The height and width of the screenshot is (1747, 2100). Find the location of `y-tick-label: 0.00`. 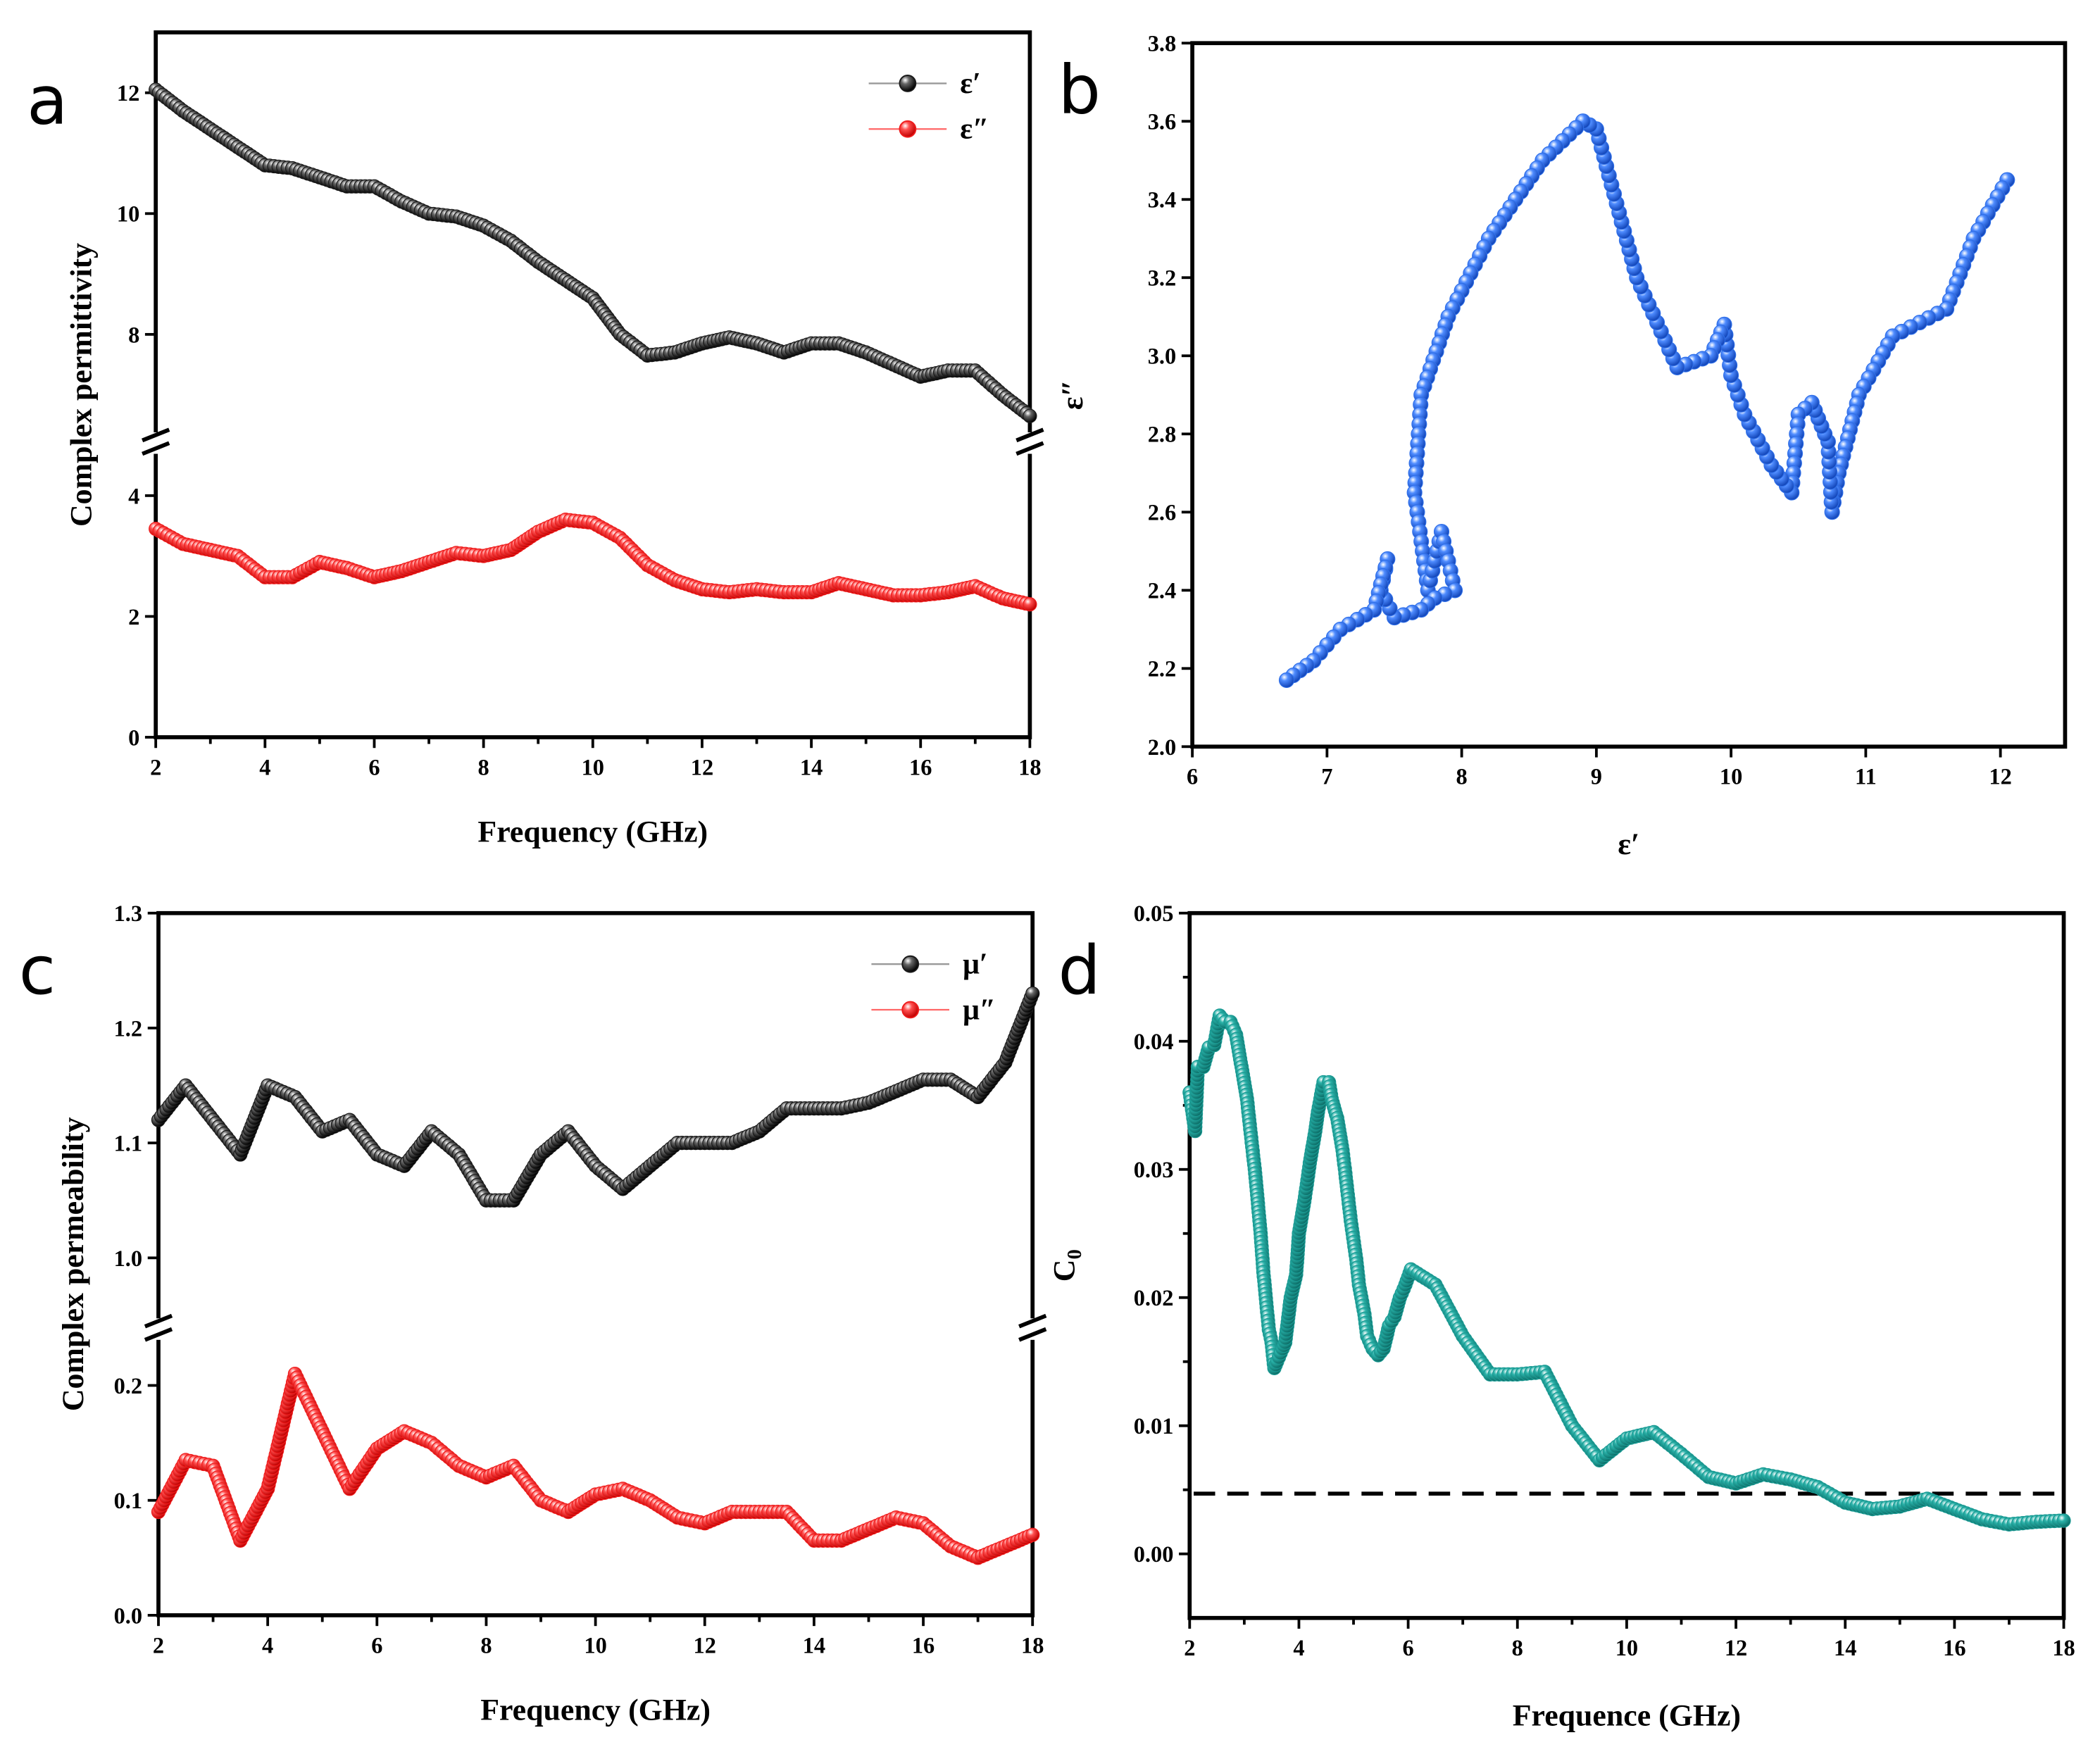

y-tick-label: 0.00 is located at coordinates (1154, 1554).